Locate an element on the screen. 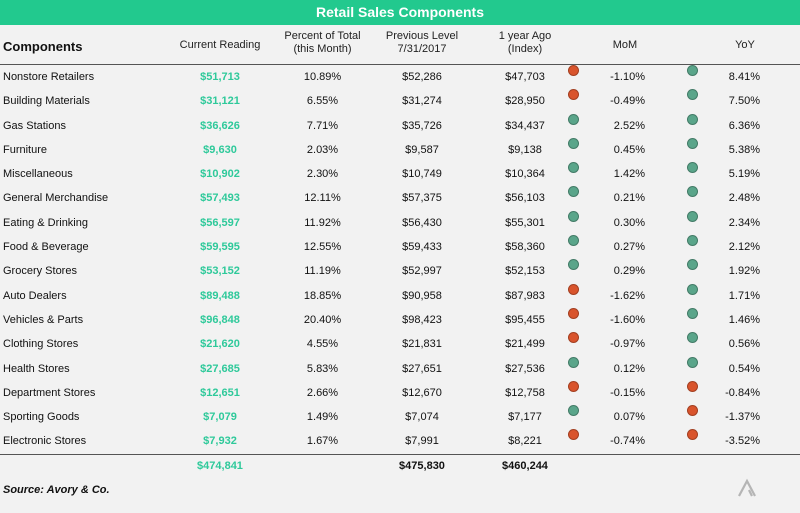 This screenshot has width=800, height=513. source-note: Source: Avory & Co. is located at coordinates (56, 490).